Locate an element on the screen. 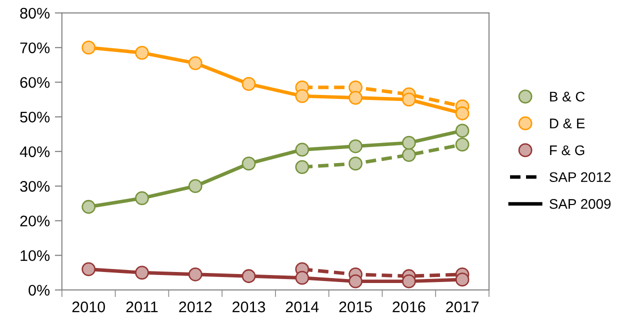 The width and height of the screenshot is (619, 324). legend-label: B & C is located at coordinates (567, 97).